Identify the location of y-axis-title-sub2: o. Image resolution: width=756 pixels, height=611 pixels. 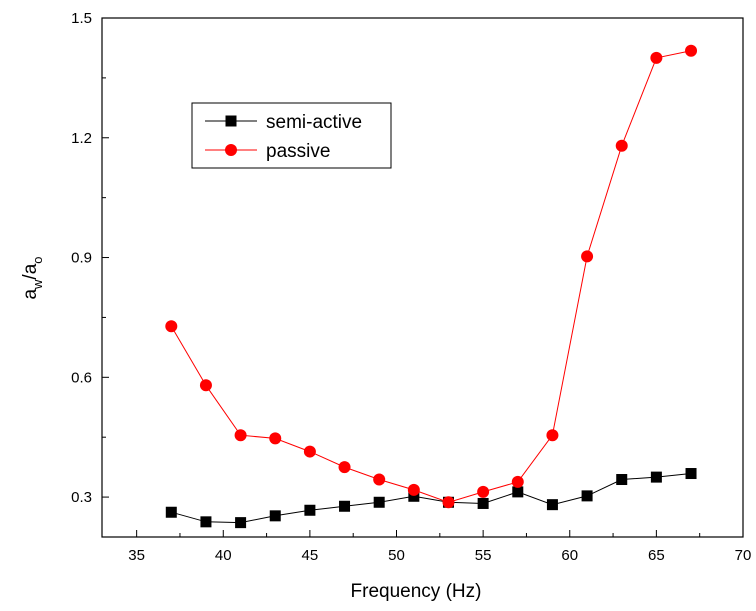
(37, 259).